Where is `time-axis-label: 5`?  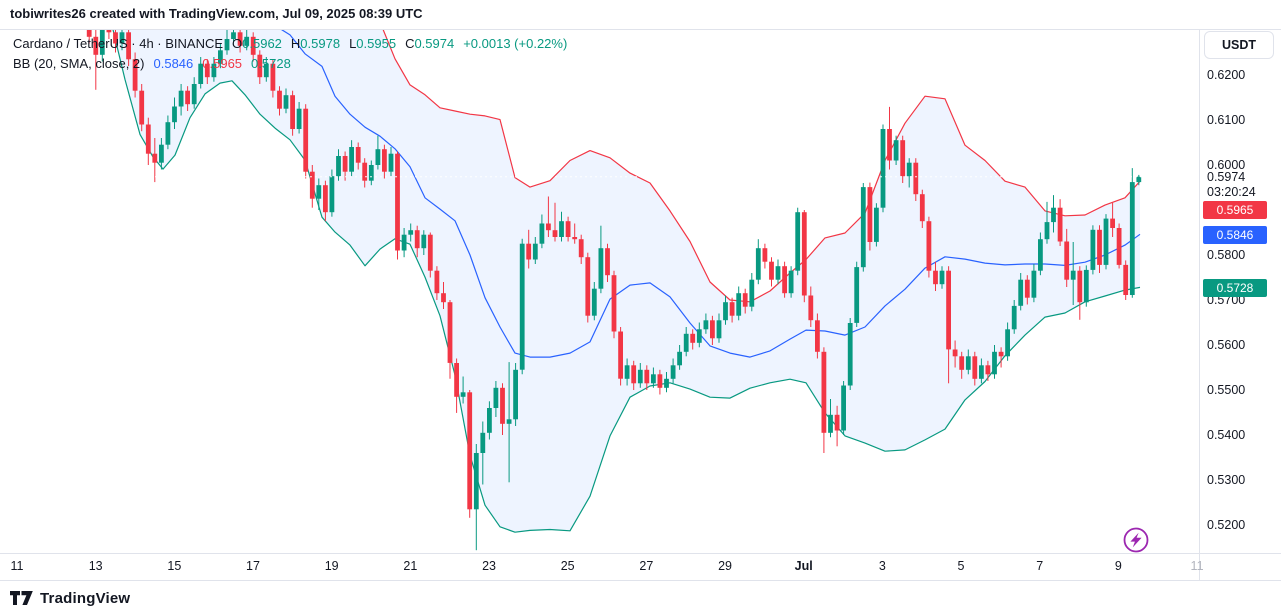 time-axis-label: 5 is located at coordinates (961, 566).